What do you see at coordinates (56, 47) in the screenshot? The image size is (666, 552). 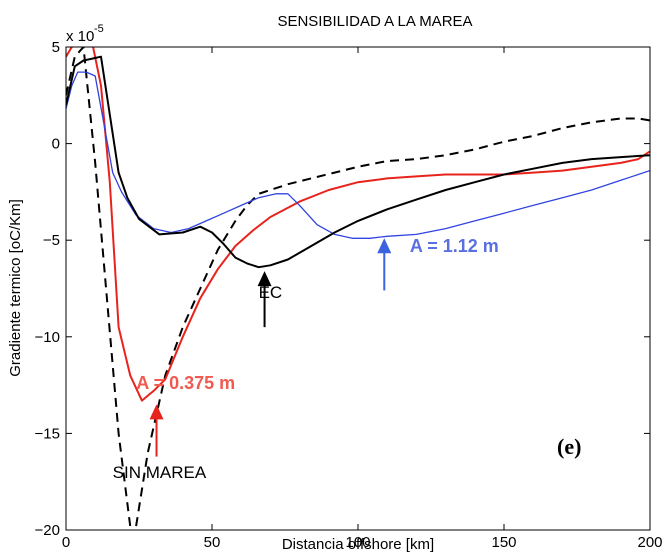 I see `y-tick-label: 5` at bounding box center [56, 47].